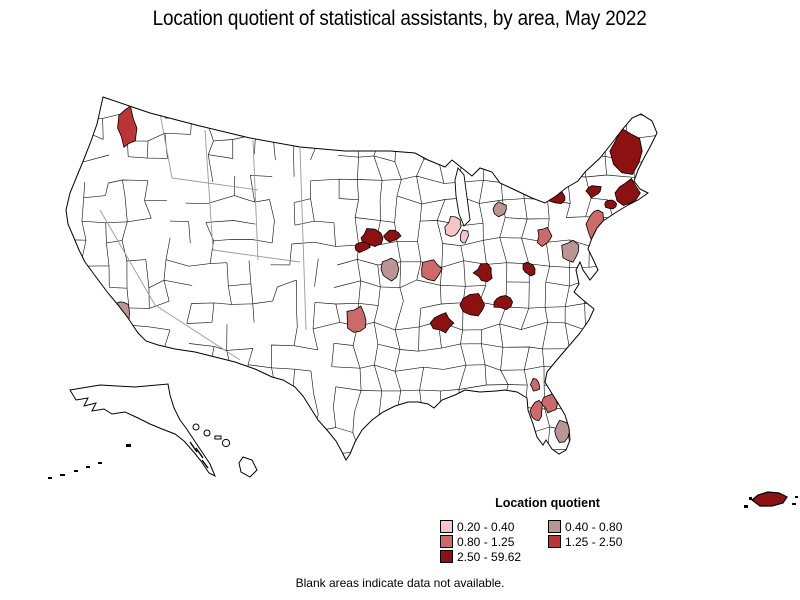 The height and width of the screenshot is (600, 800). Describe the element at coordinates (547, 503) in the screenshot. I see `legend-title: Location quotient` at that location.